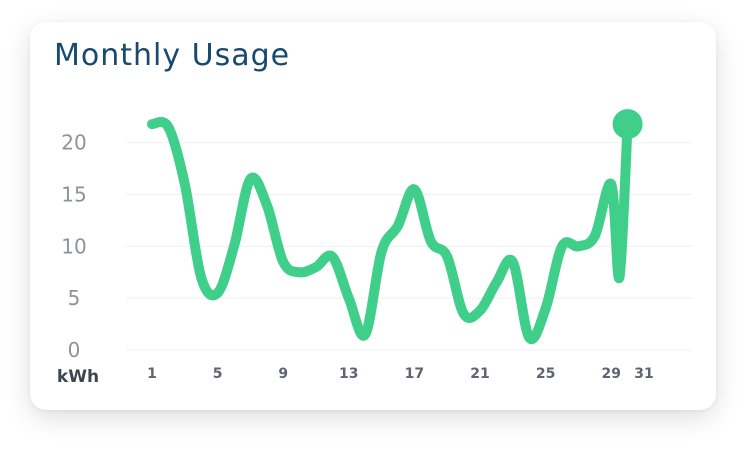 Image resolution: width=746 pixels, height=450 pixels. I want to click on x-tick-label: 1, so click(152, 374).